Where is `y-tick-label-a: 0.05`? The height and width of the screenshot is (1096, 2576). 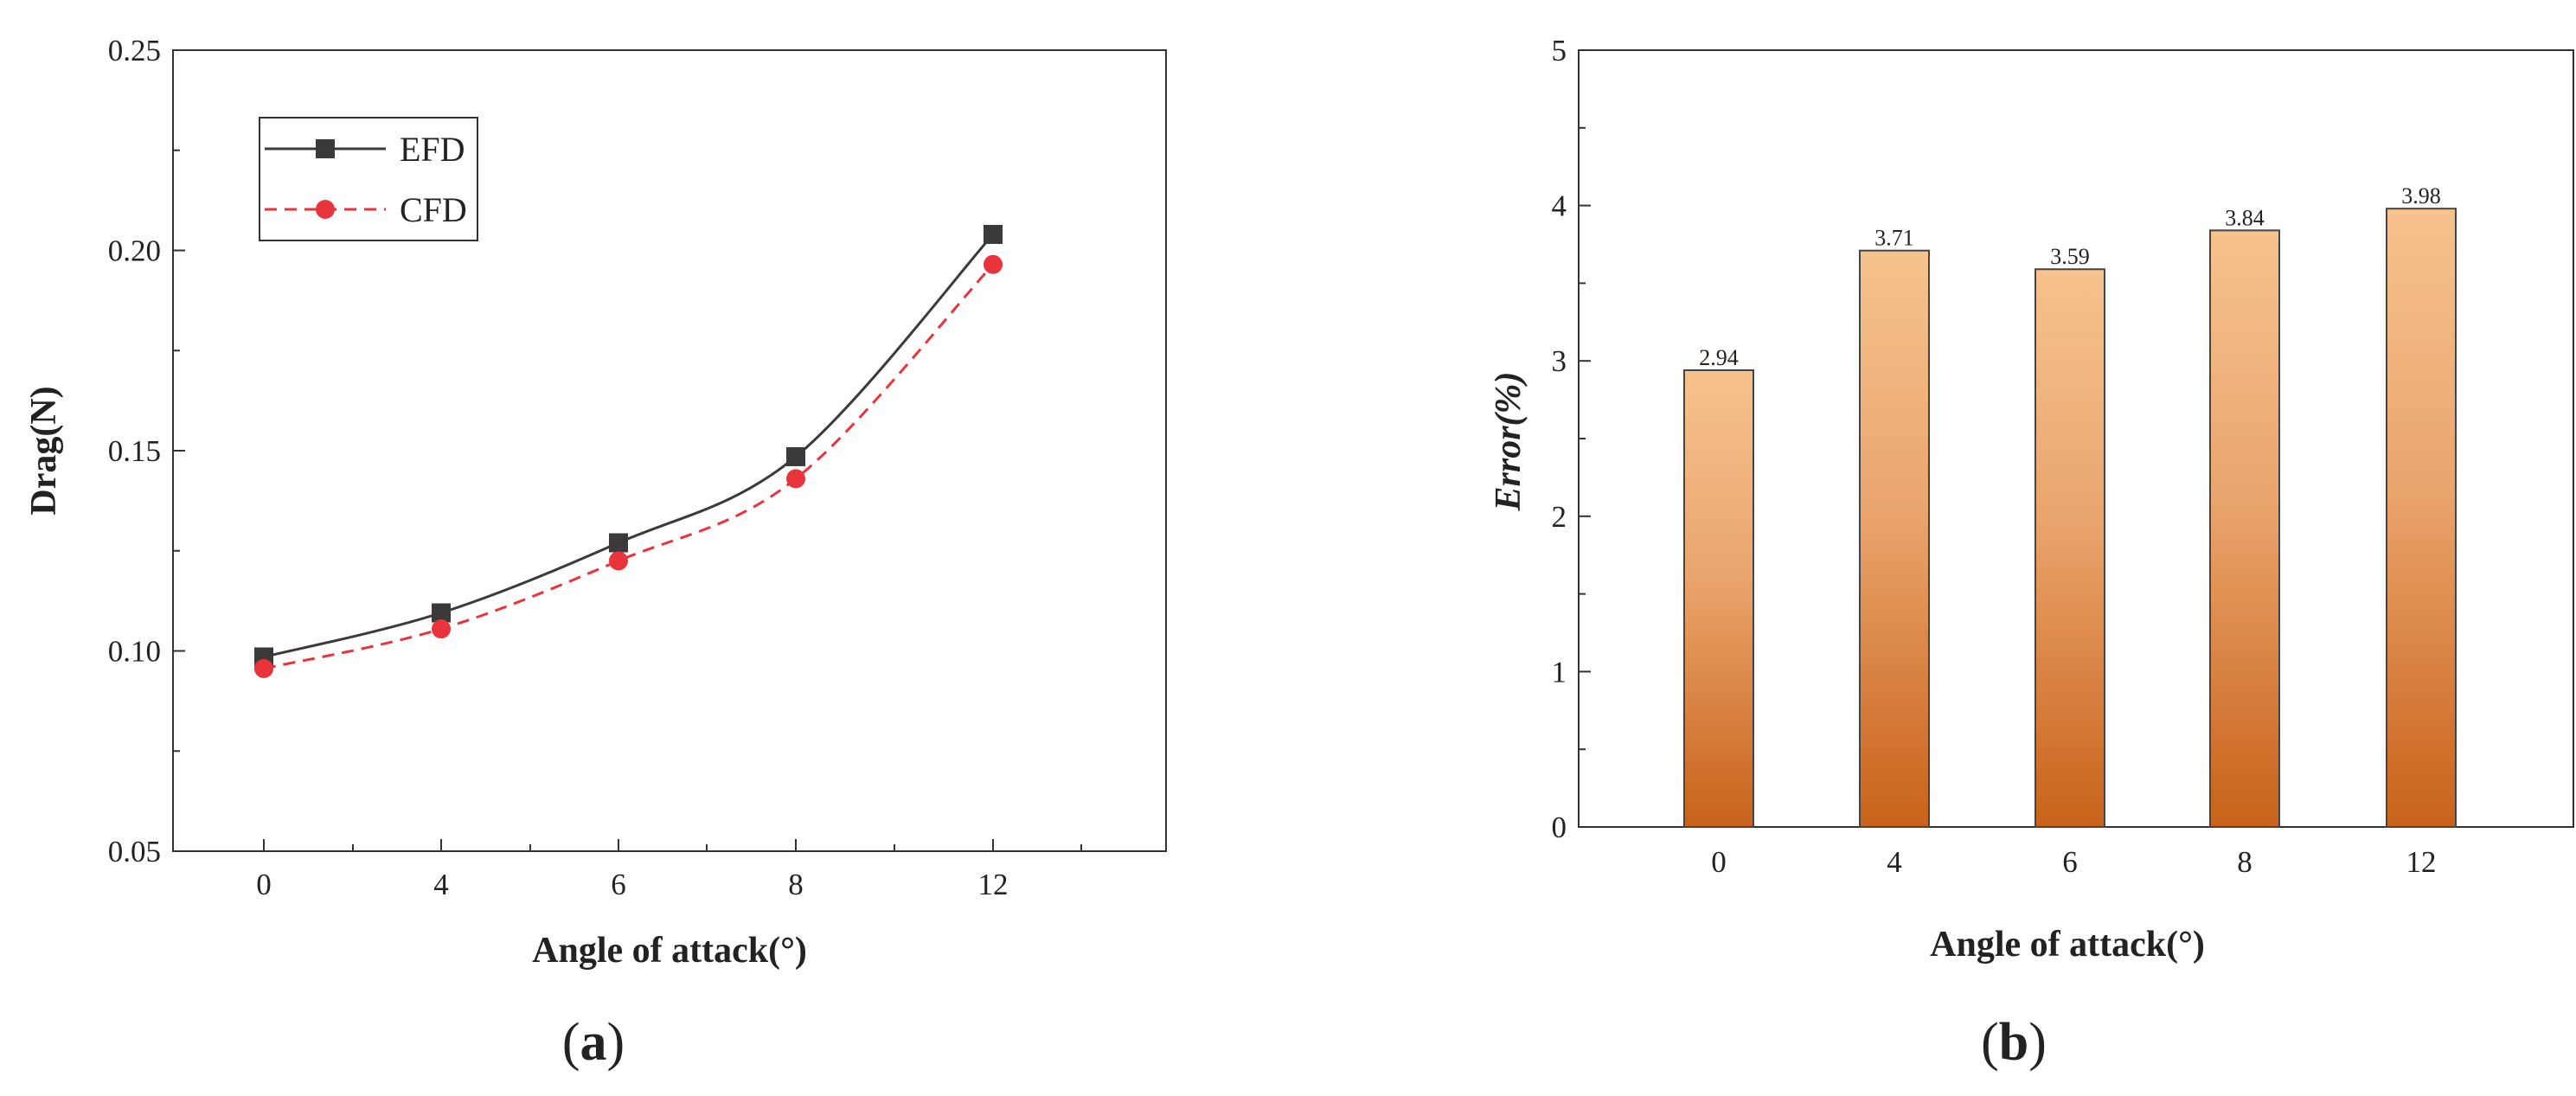
y-tick-label-a: 0.05 is located at coordinates (134, 852).